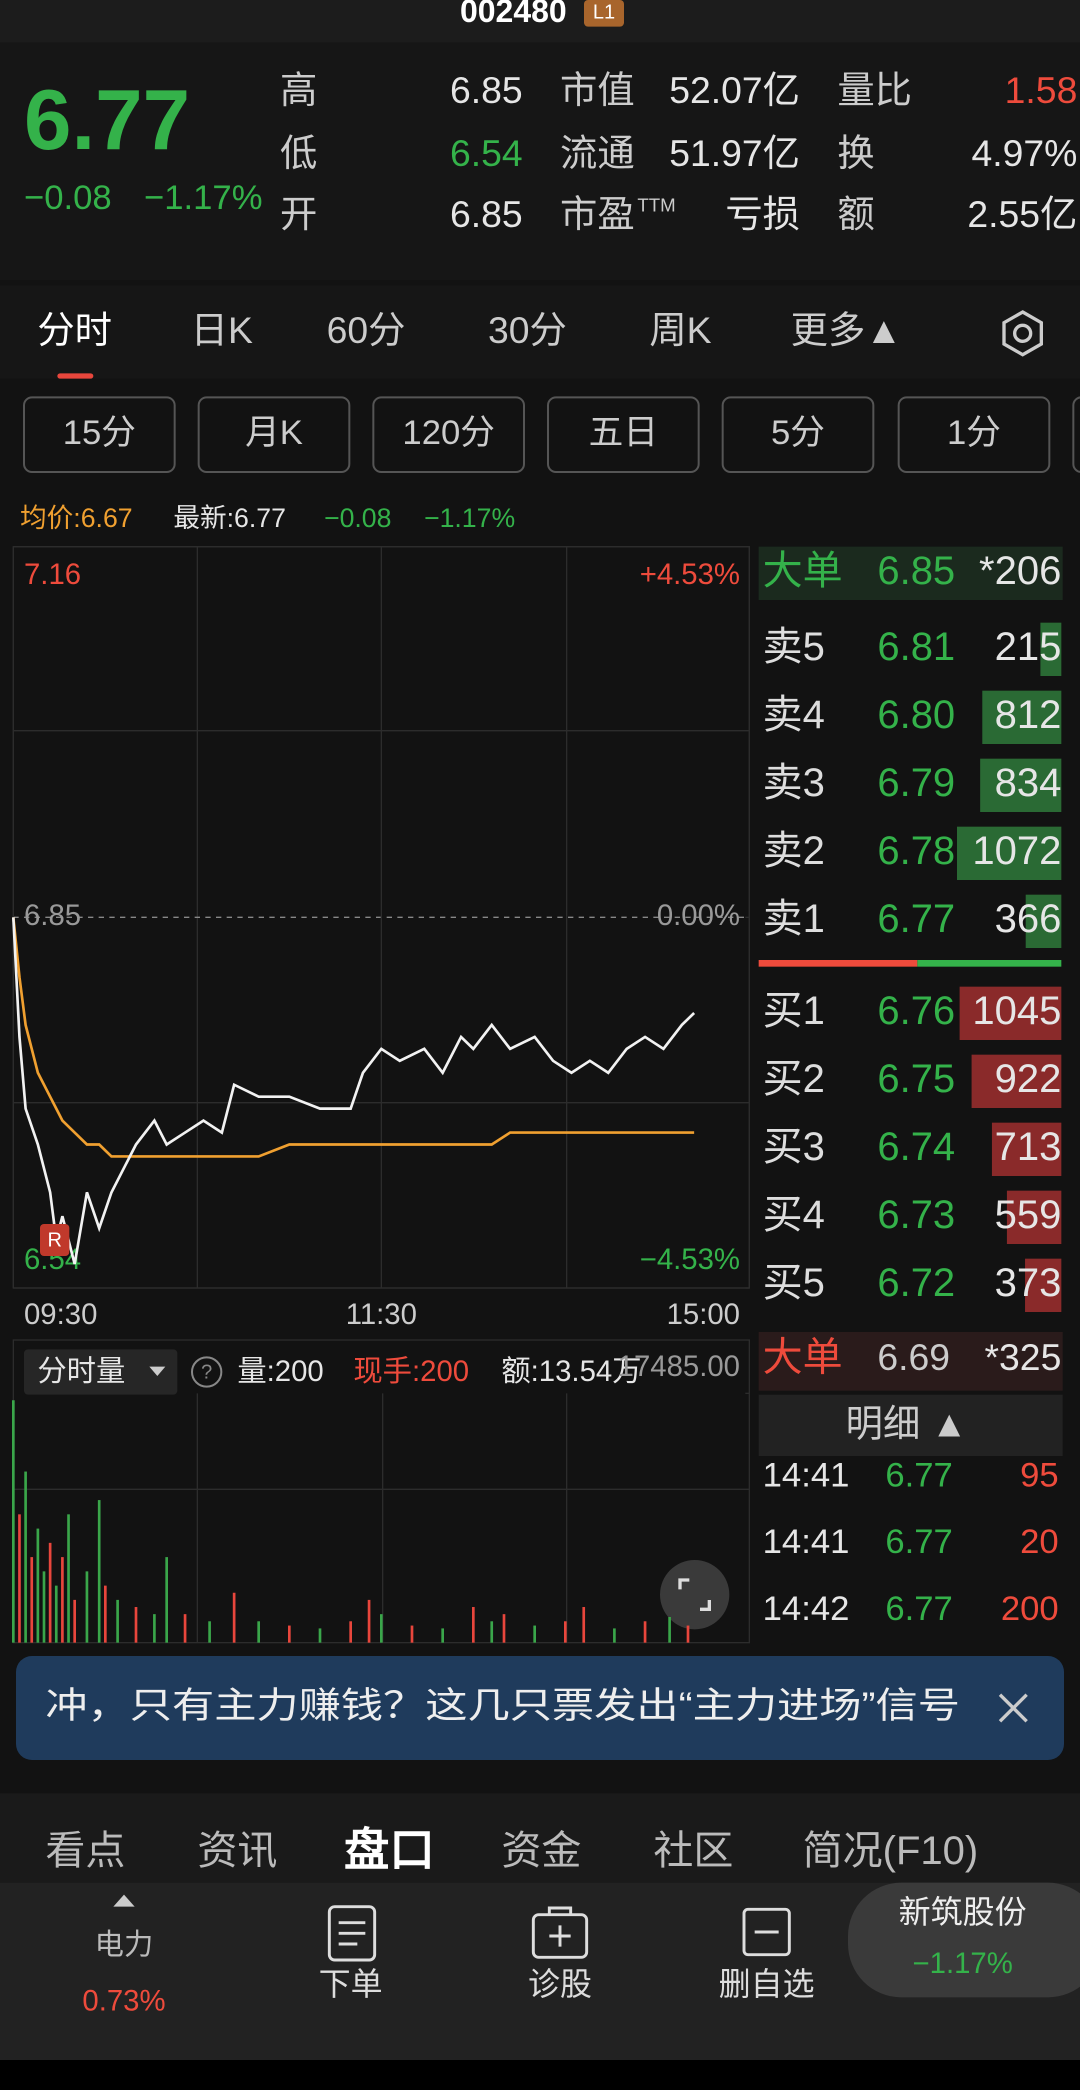 Image resolution: width=1080 pixels, height=2090 pixels. I want to click on subtab-label: 1分, so click(974, 433).